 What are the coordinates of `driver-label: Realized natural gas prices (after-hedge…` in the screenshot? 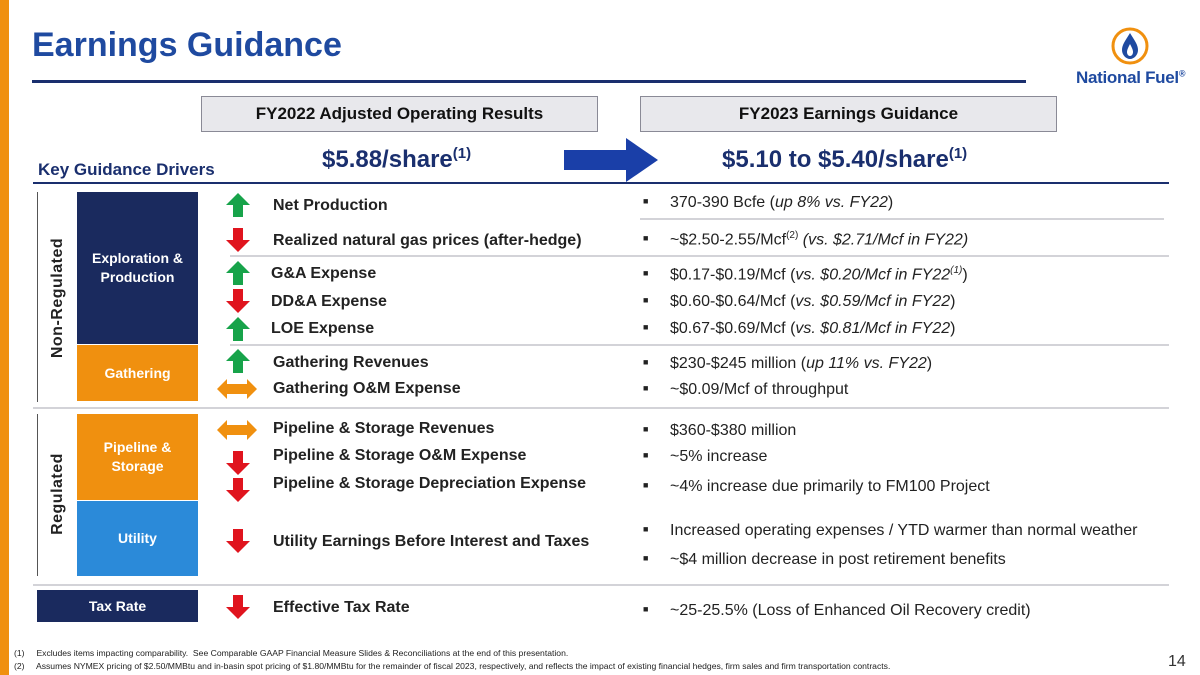 It's located at (427, 240).